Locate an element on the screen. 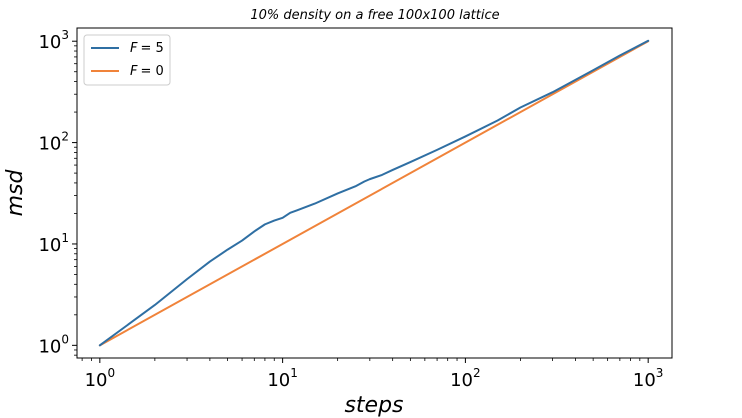 Image resolution: width=742 pixels, height=418 pixels. legend-val-f5: = 5 is located at coordinates (151, 48).